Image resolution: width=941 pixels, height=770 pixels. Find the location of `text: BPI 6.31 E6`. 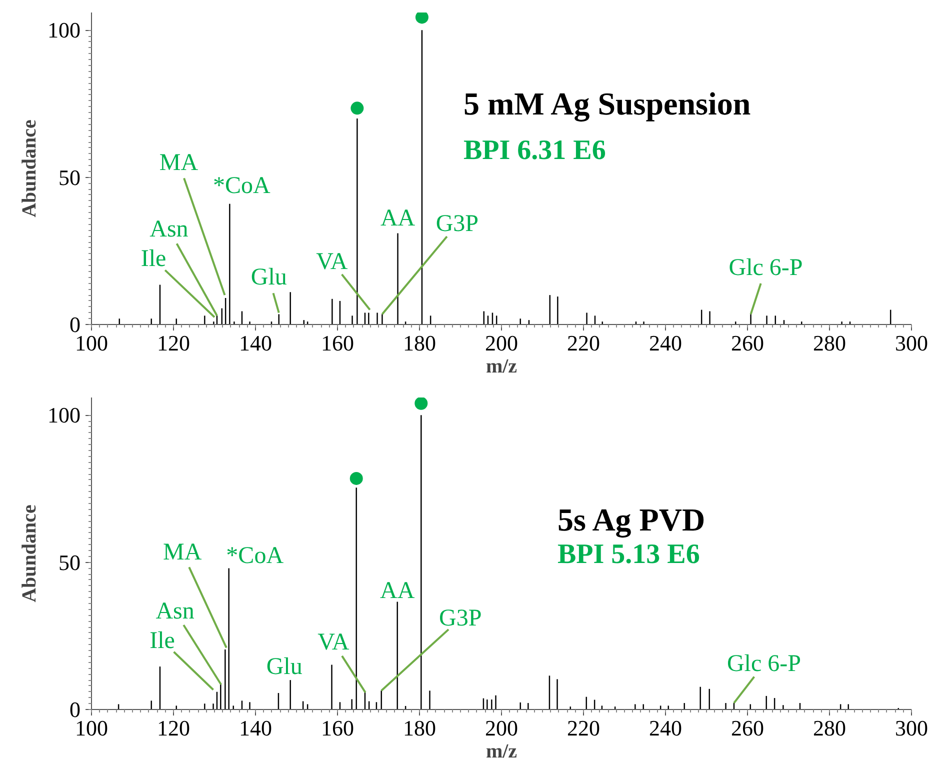

text: BPI 6.31 E6 is located at coordinates (535, 150).